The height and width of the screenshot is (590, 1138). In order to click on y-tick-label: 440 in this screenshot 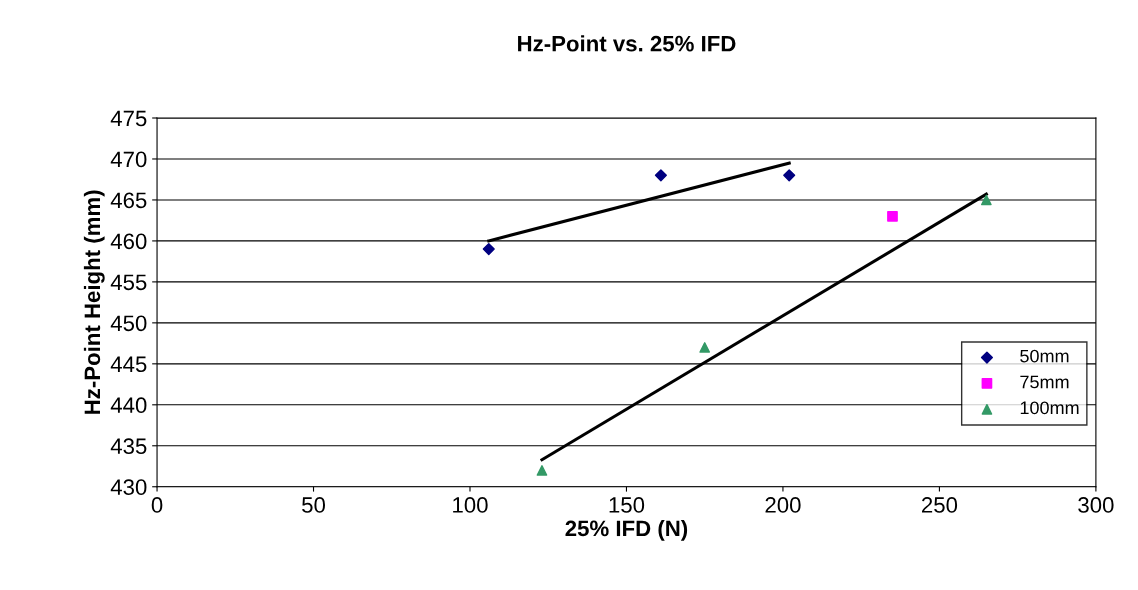, I will do `click(128, 405)`.